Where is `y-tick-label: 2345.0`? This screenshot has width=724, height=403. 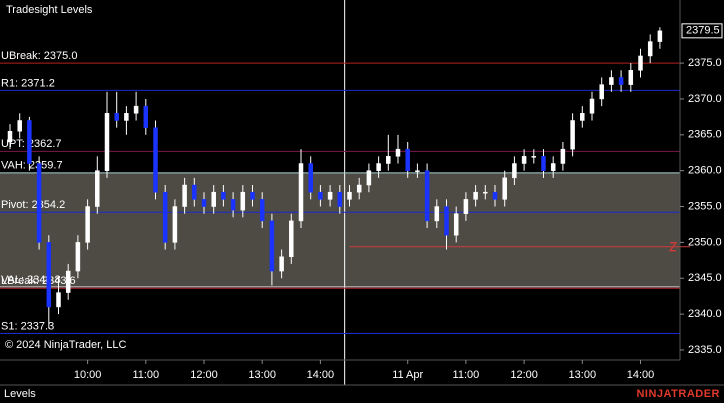
y-tick-label: 2345.0 is located at coordinates (705, 278).